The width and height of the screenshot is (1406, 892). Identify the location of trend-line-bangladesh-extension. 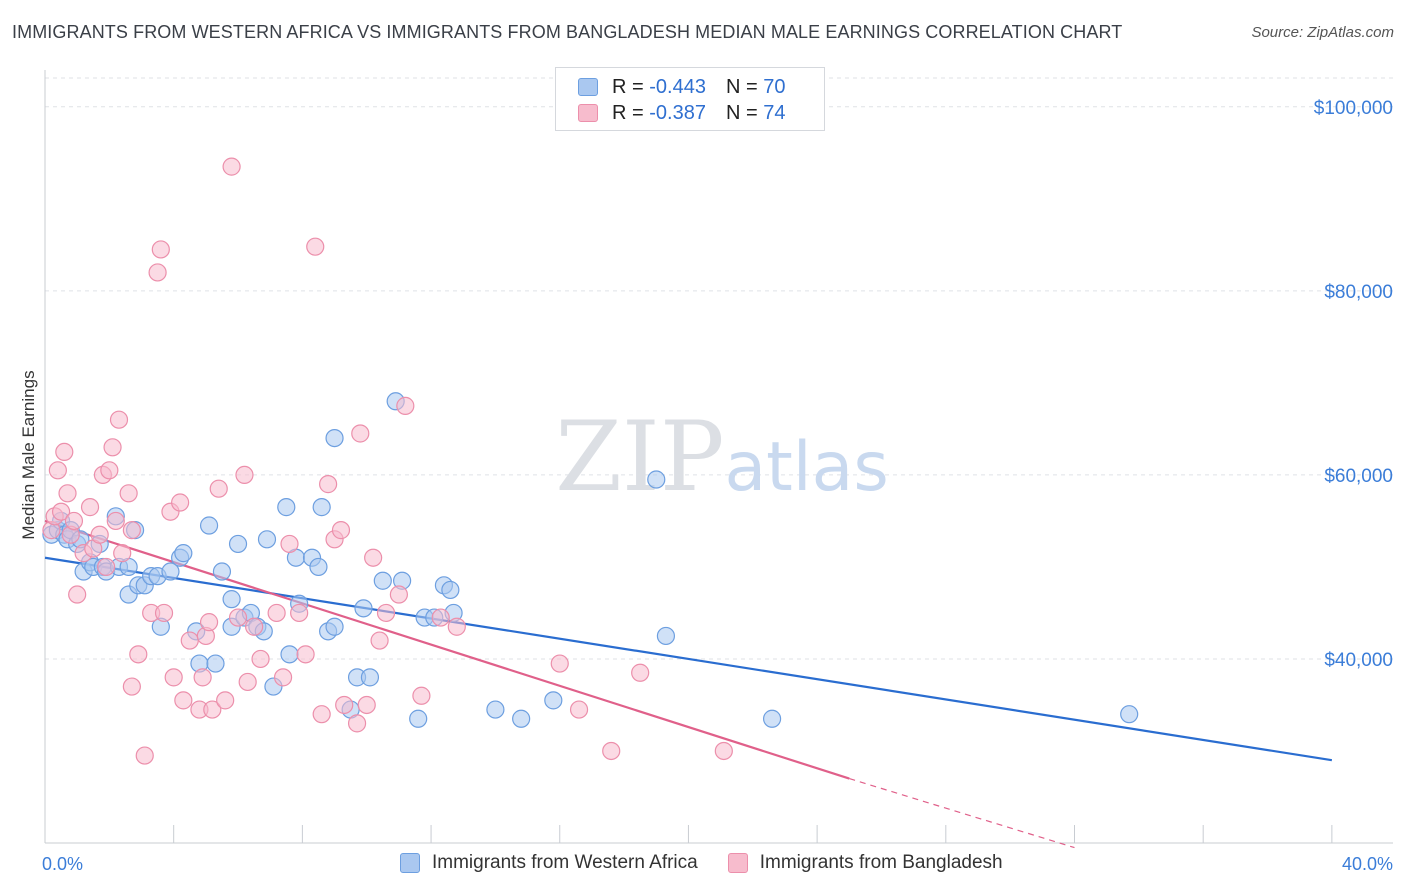
(962, 813).